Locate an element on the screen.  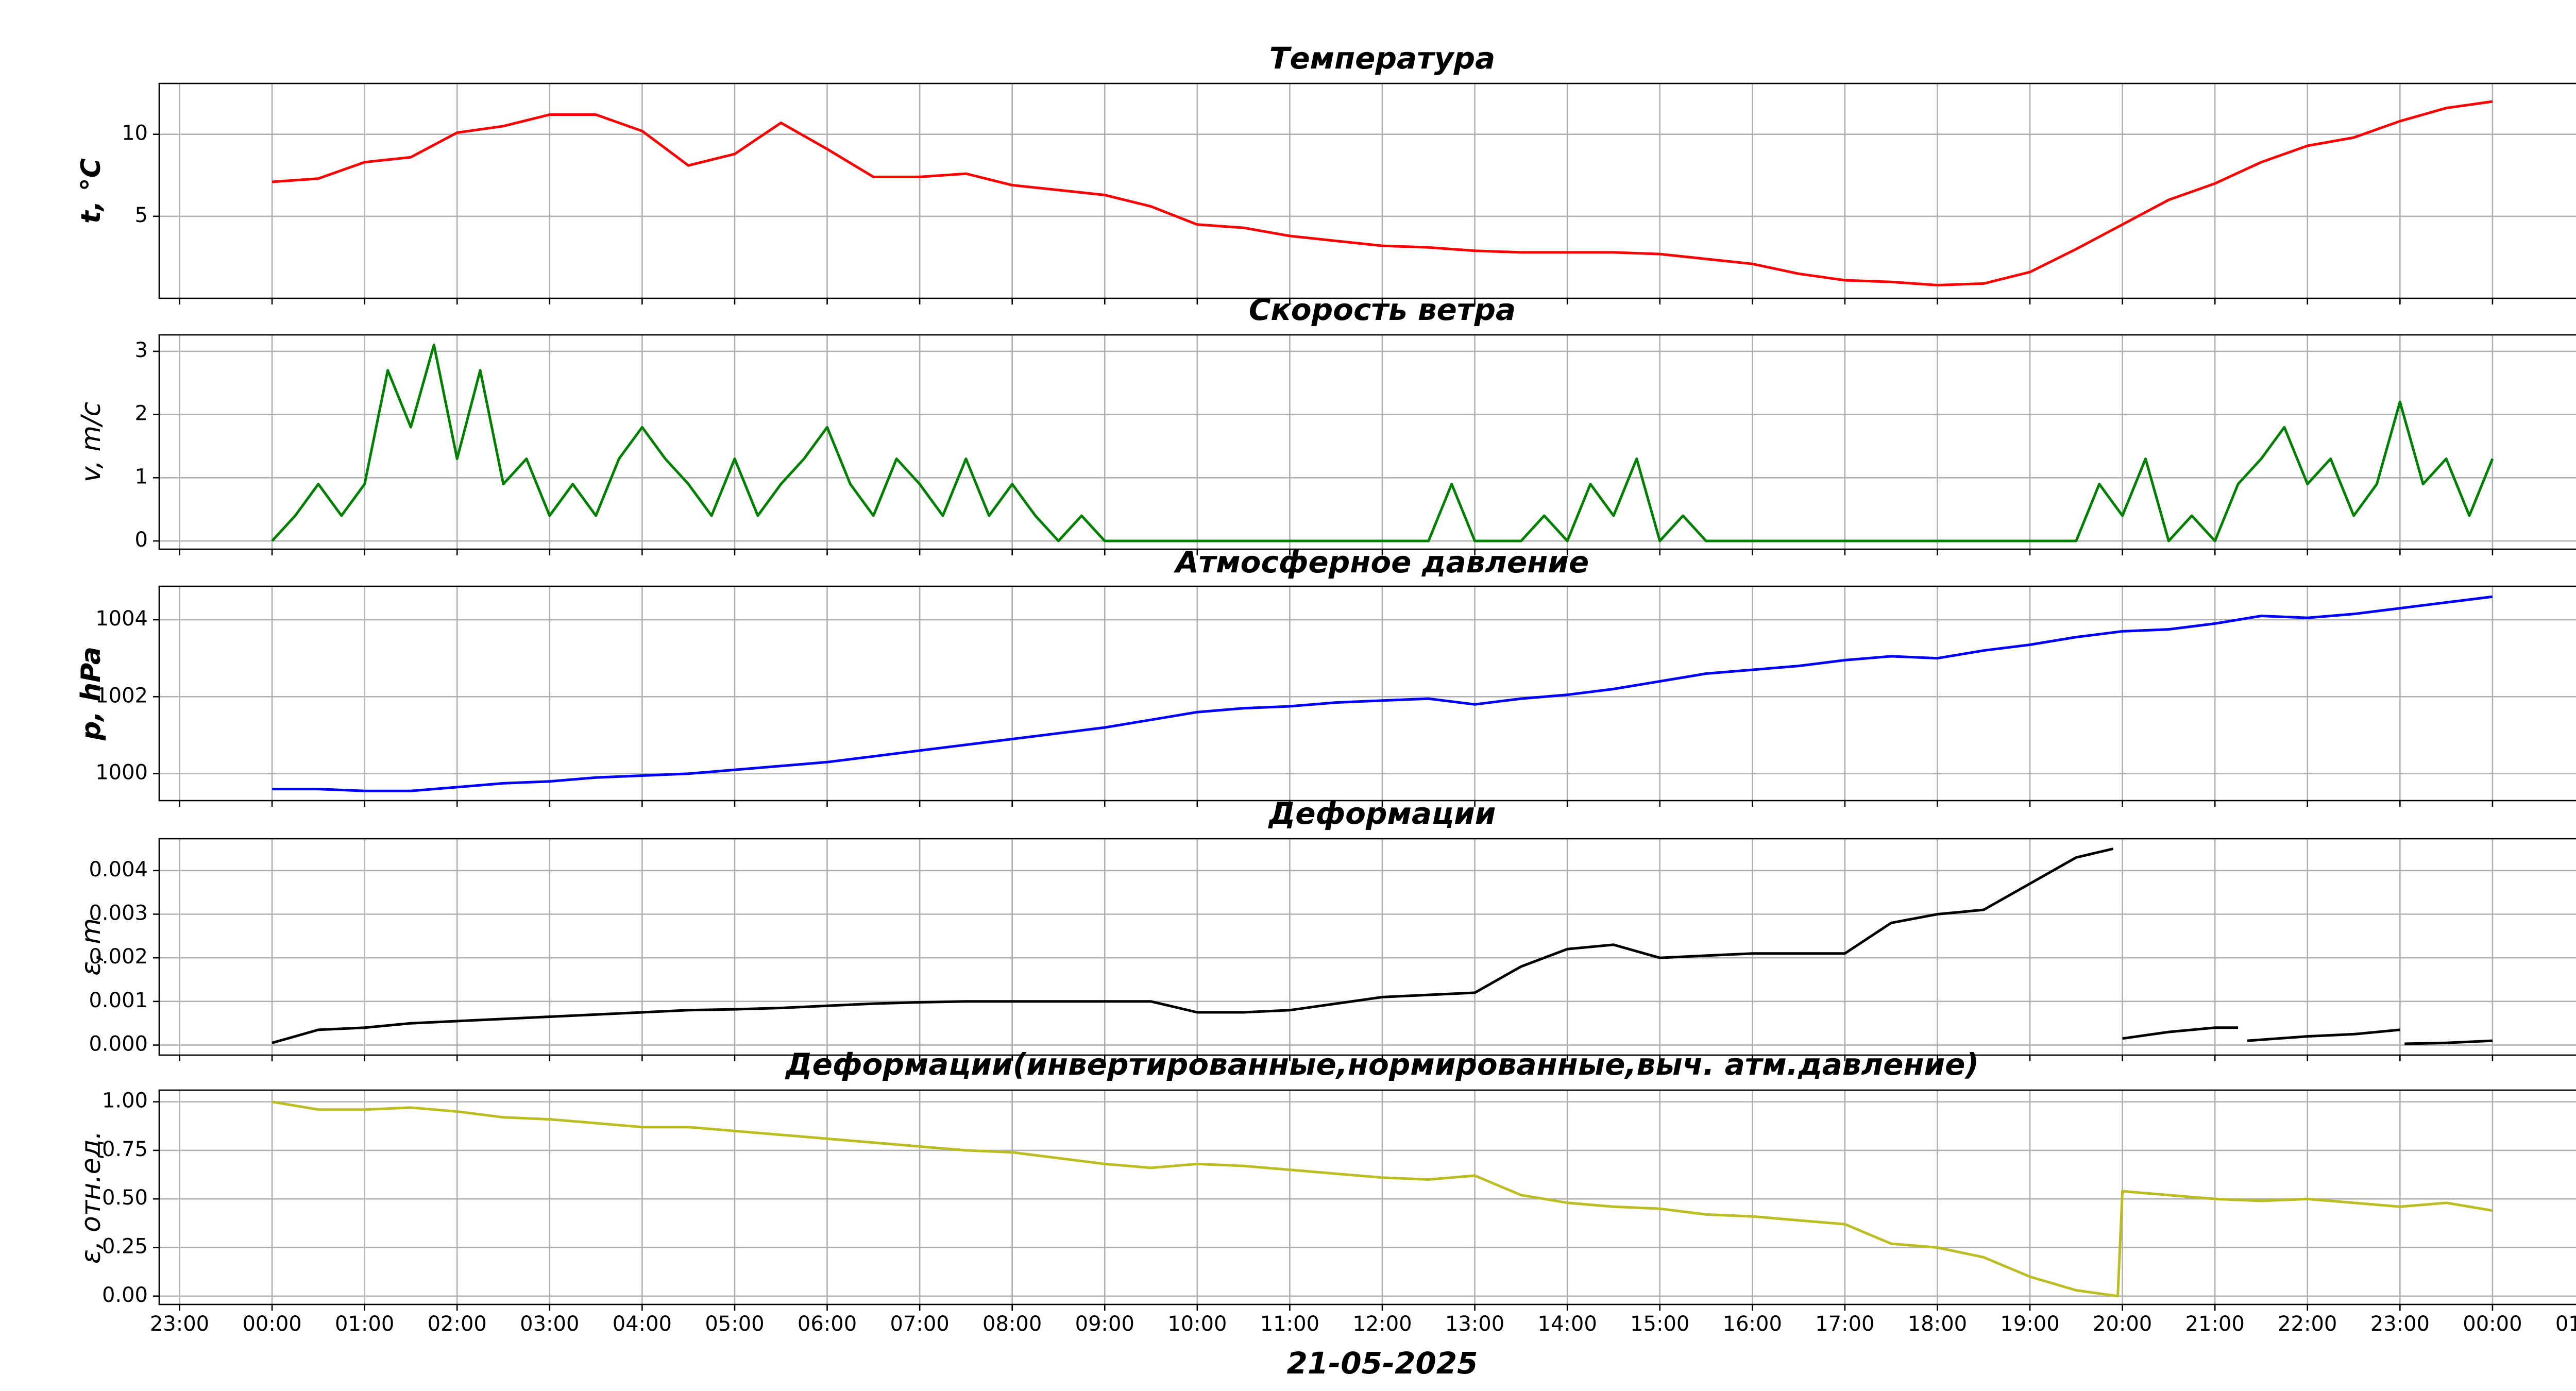
x-tick-label: 10:00 is located at coordinates (1197, 1324).